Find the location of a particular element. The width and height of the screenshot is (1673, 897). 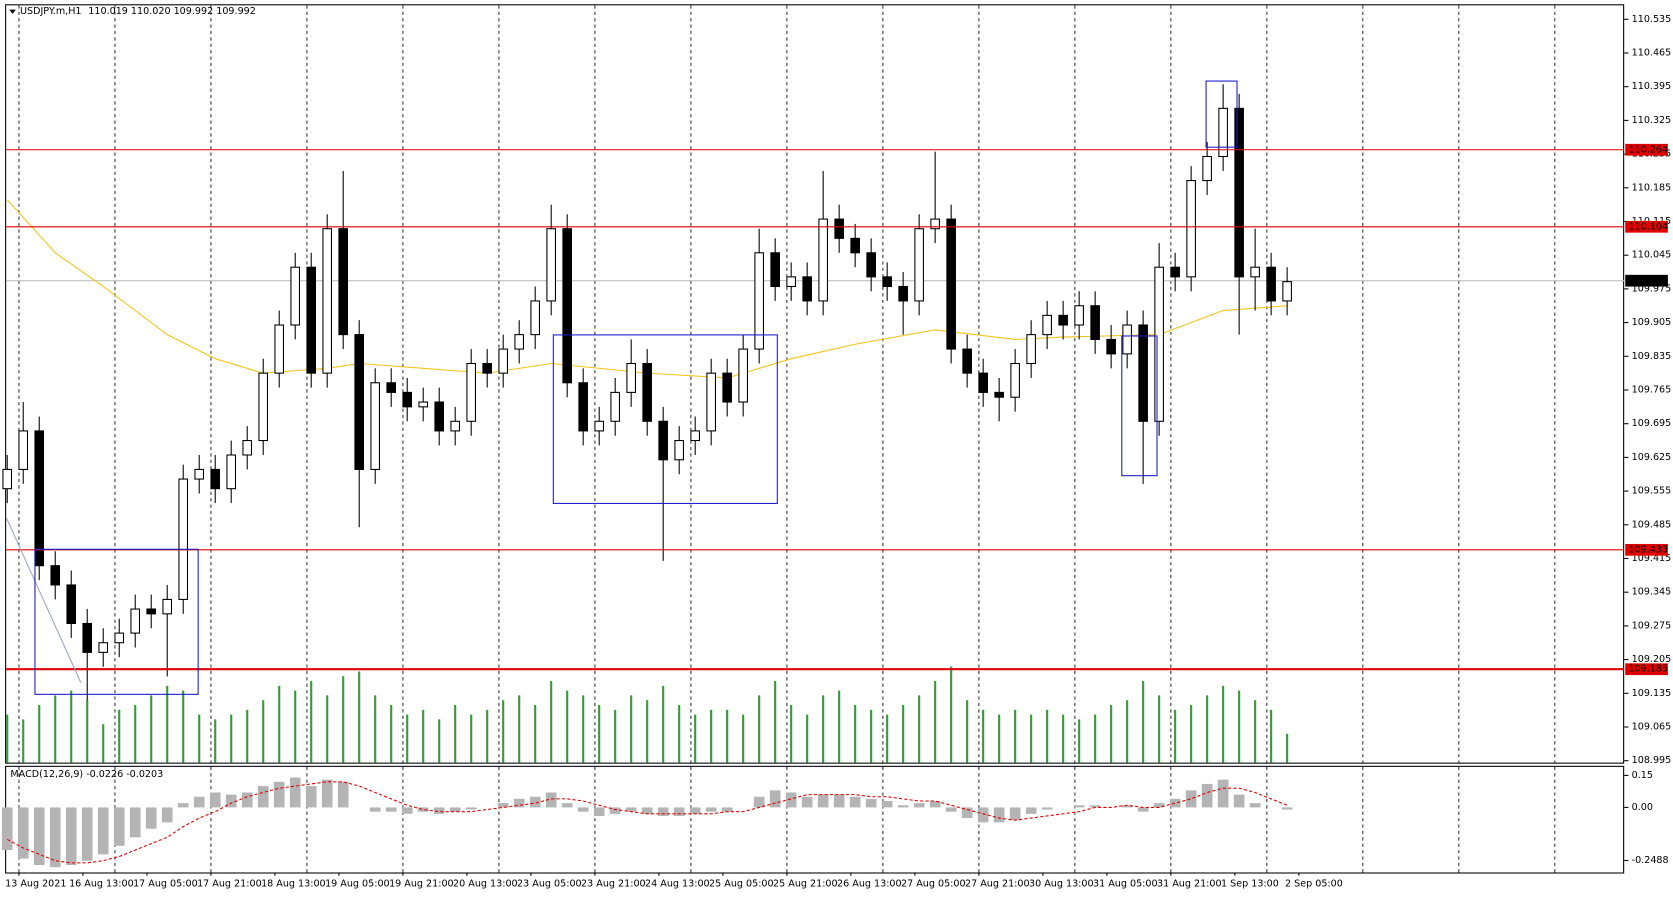

x-tick-label: 27 Aug 21:00 is located at coordinates (997, 884).